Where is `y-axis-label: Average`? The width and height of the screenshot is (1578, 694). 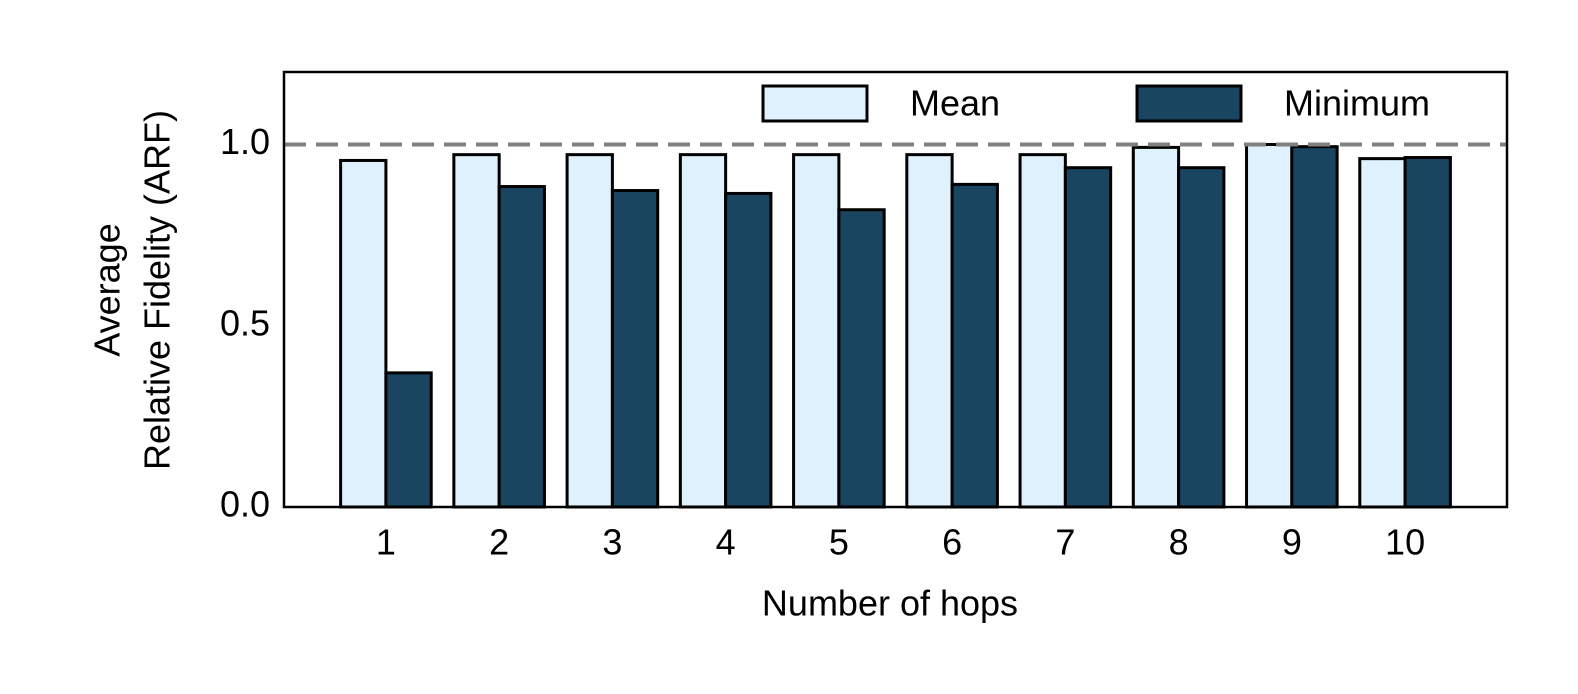
y-axis-label: Average is located at coordinates (107, 289).